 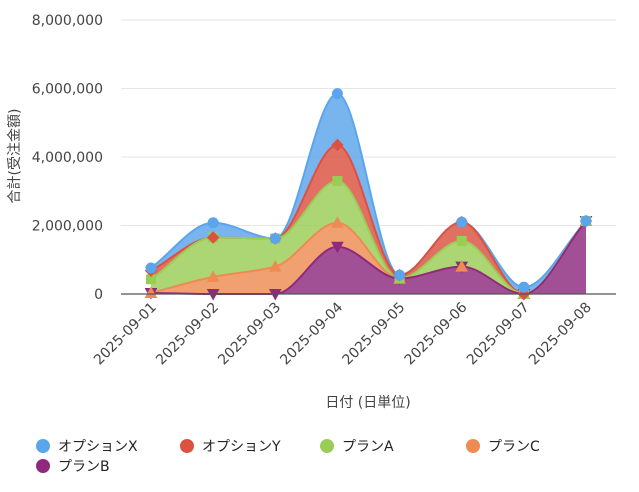 I want to click on x-axis-title: 日付 (日単位), so click(x=367, y=403).